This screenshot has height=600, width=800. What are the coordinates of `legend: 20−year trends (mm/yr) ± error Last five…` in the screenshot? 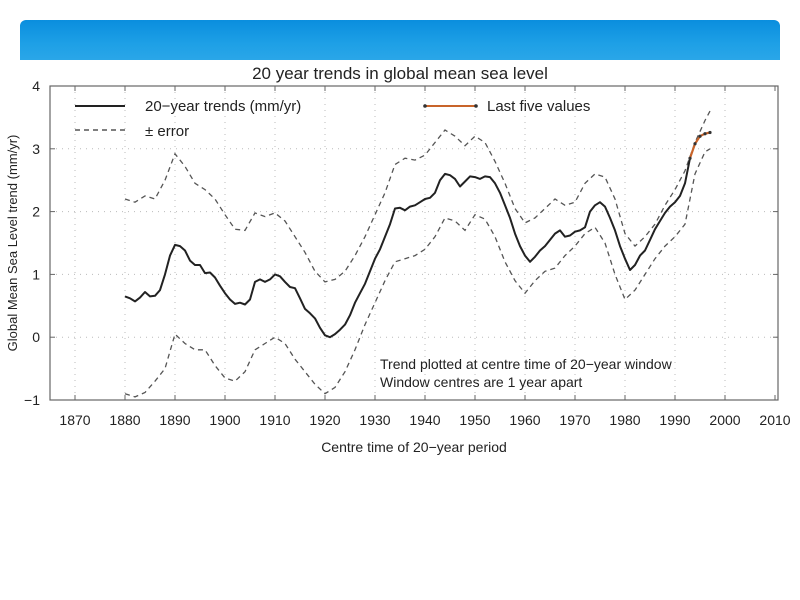 It's located at (332, 119).